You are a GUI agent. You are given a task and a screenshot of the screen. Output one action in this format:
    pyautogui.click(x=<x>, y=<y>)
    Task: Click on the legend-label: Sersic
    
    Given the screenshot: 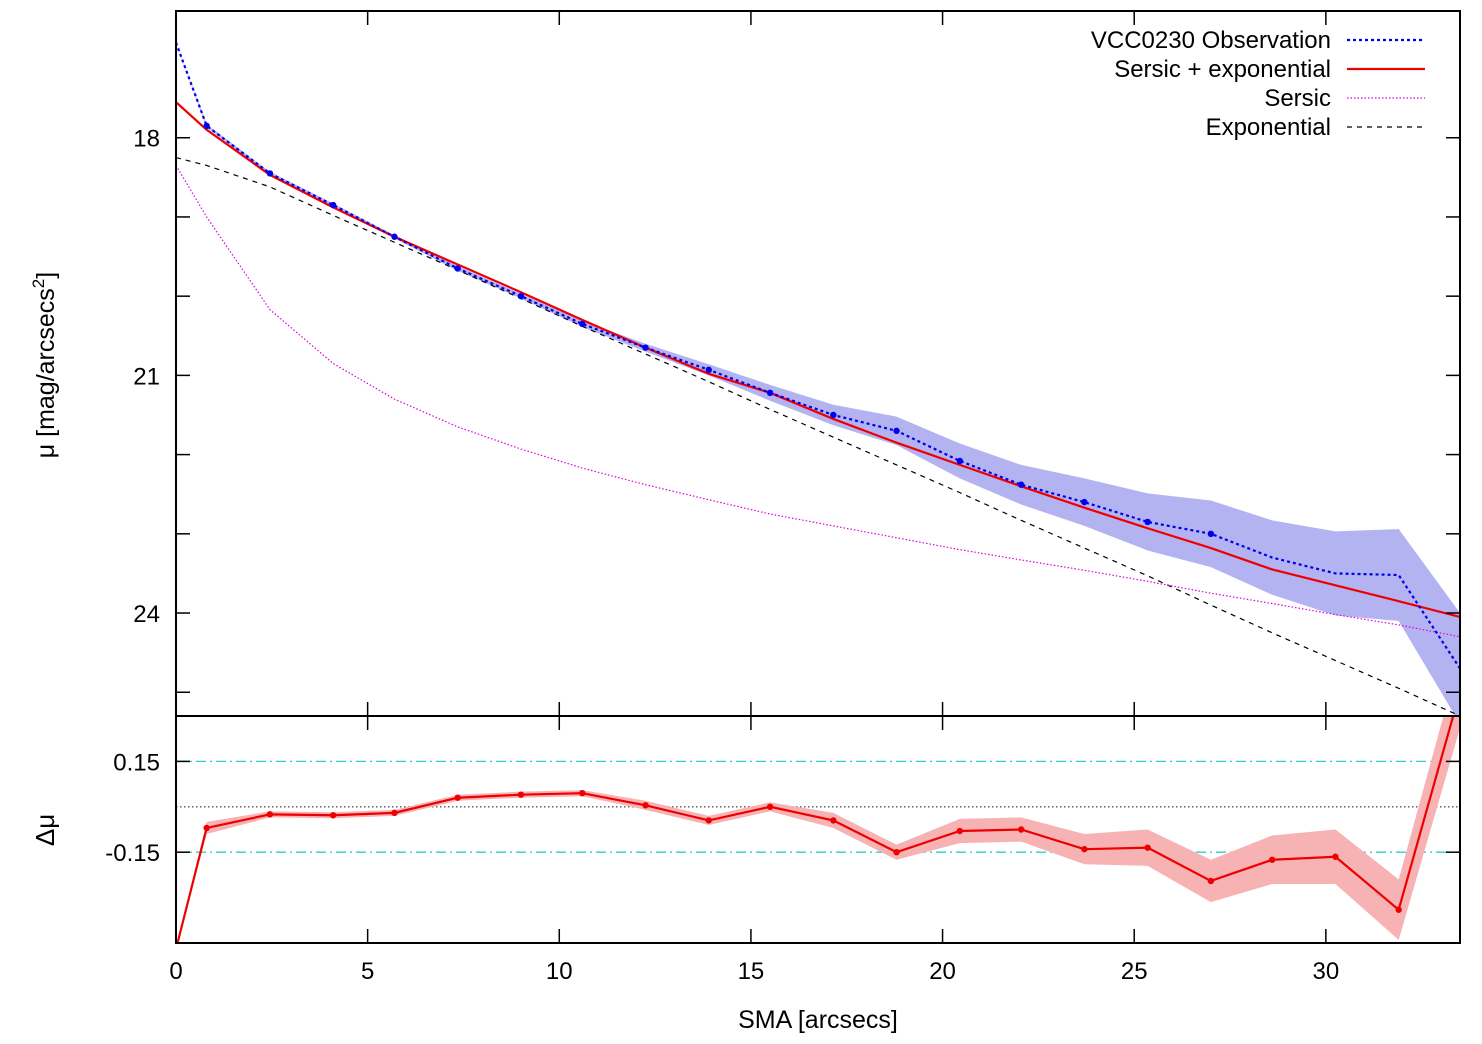 What is the action you would take?
    pyautogui.click(x=1297, y=98)
    